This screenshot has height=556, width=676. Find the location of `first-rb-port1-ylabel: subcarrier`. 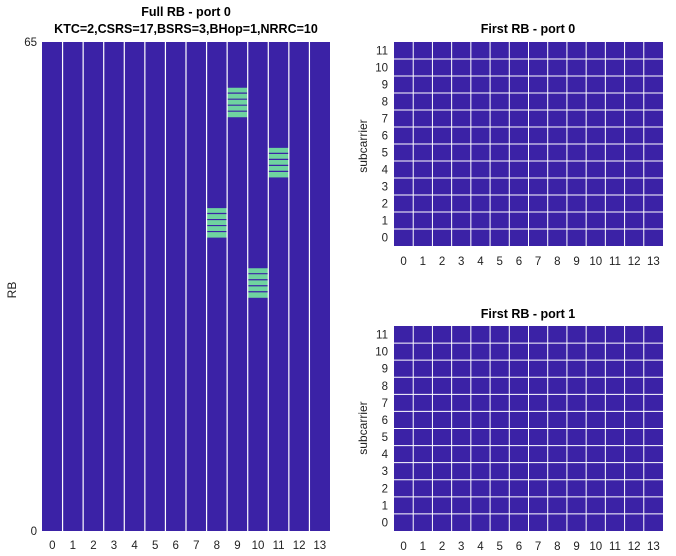

first-rb-port1-ylabel: subcarrier is located at coordinates (363, 427).